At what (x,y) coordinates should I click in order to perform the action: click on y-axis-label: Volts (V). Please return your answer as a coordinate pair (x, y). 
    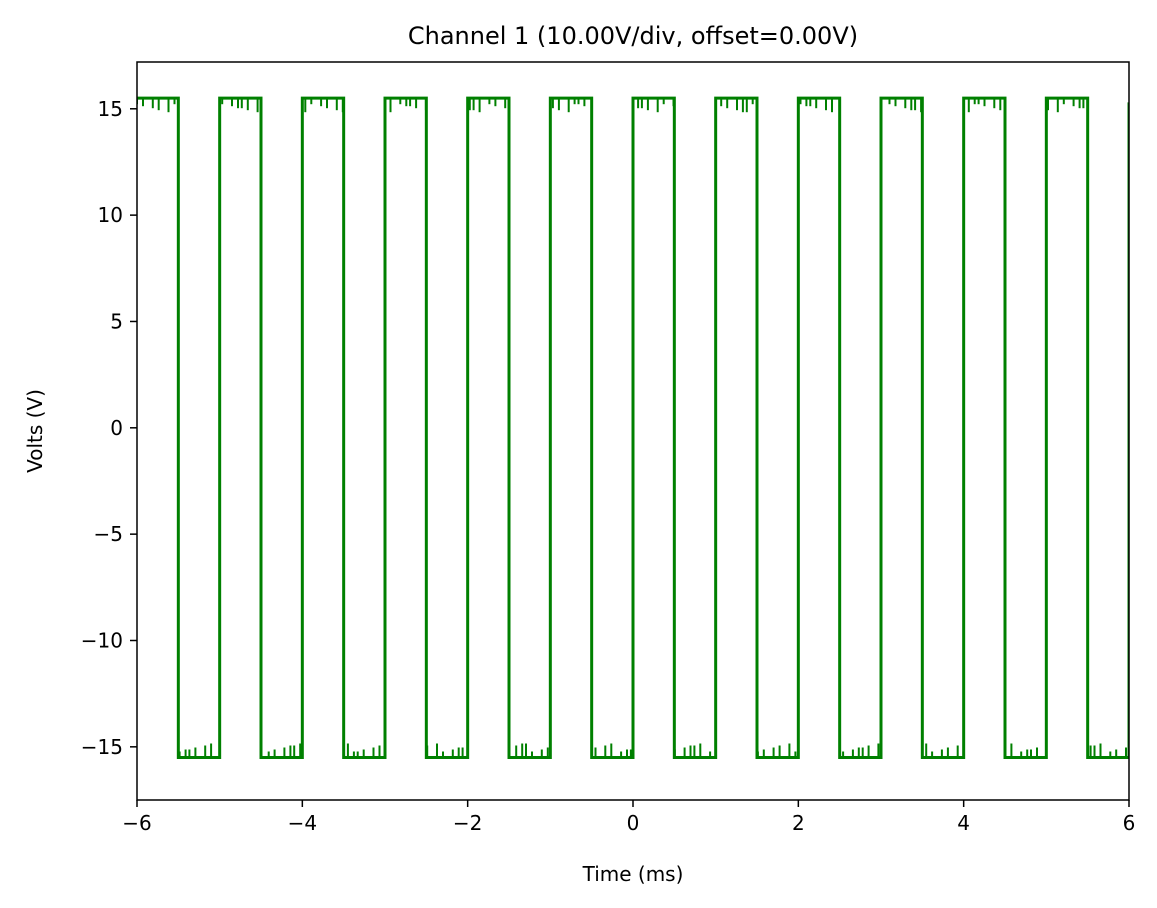
    Looking at the image, I should click on (35, 431).